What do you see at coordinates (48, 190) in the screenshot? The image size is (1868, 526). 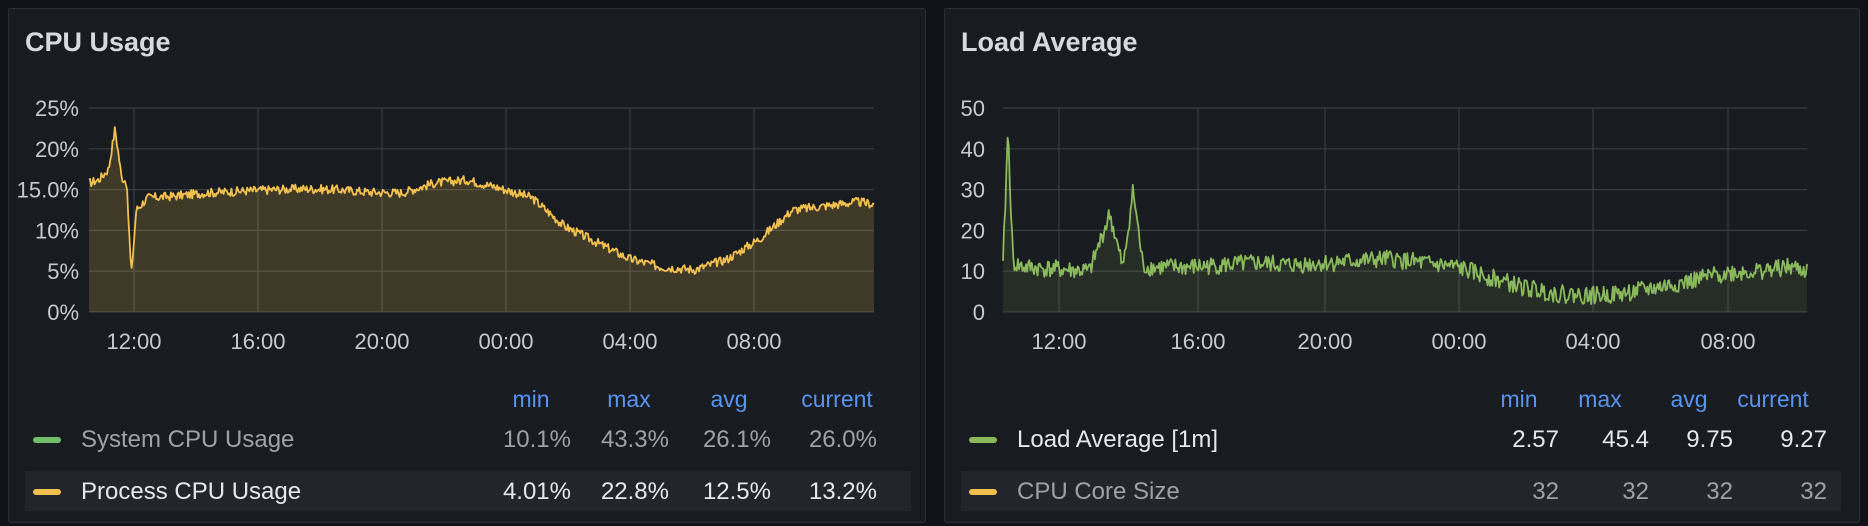 I see `y-tick-label: 15.0%` at bounding box center [48, 190].